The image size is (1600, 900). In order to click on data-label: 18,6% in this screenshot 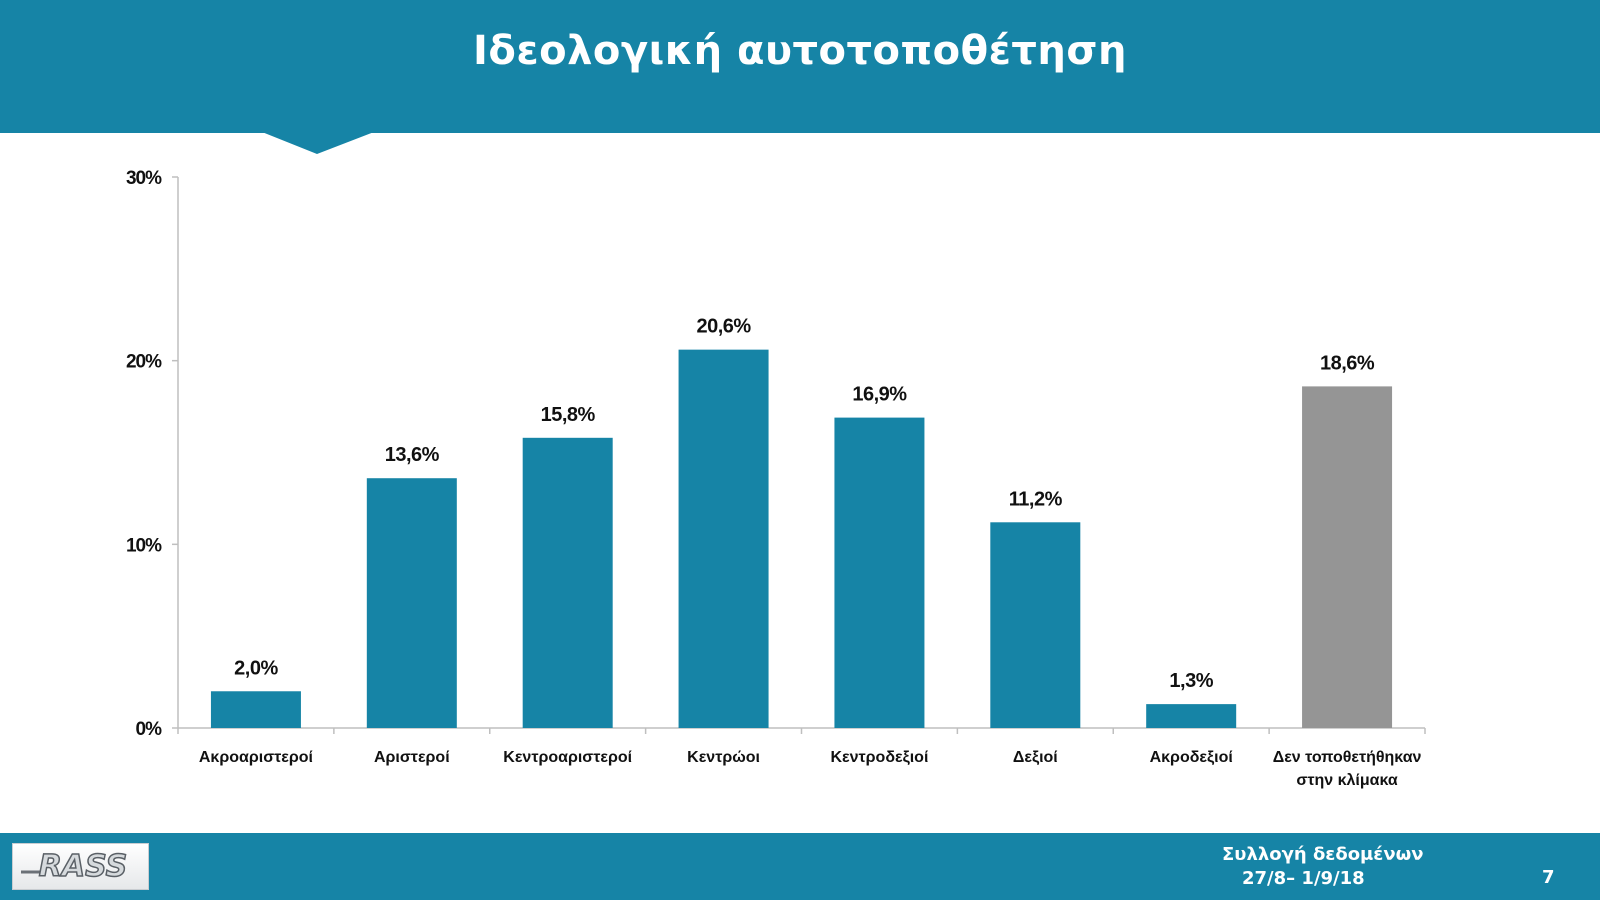, I will do `click(1347, 363)`.